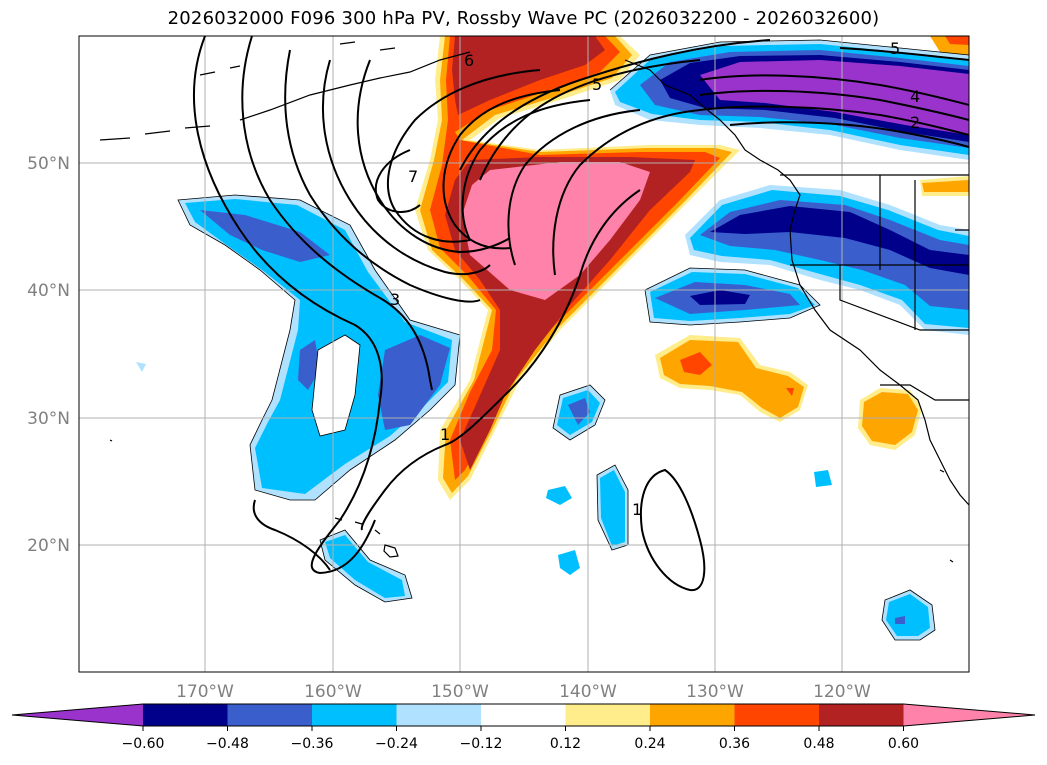 The width and height of the screenshot is (1047, 765). I want to click on lon-label: 170°W, so click(205, 692).